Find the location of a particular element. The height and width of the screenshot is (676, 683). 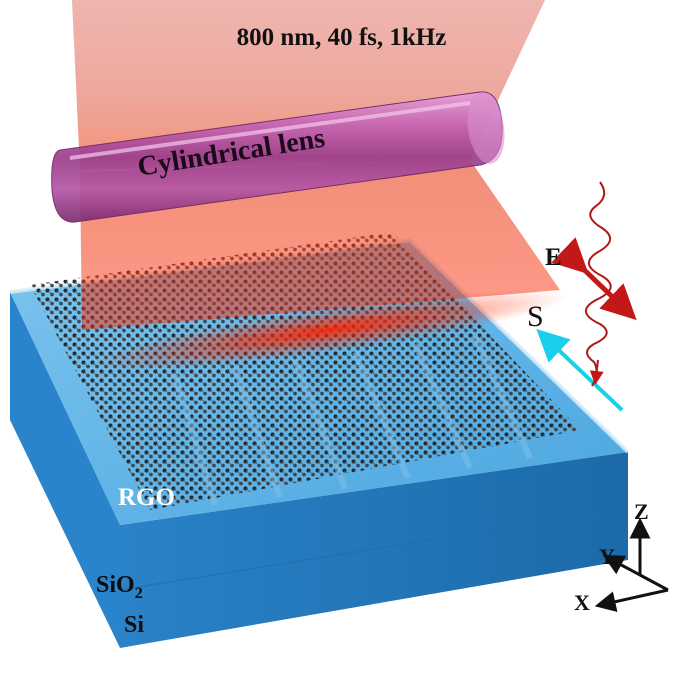

axis-z-label: Z is located at coordinates (641, 511).